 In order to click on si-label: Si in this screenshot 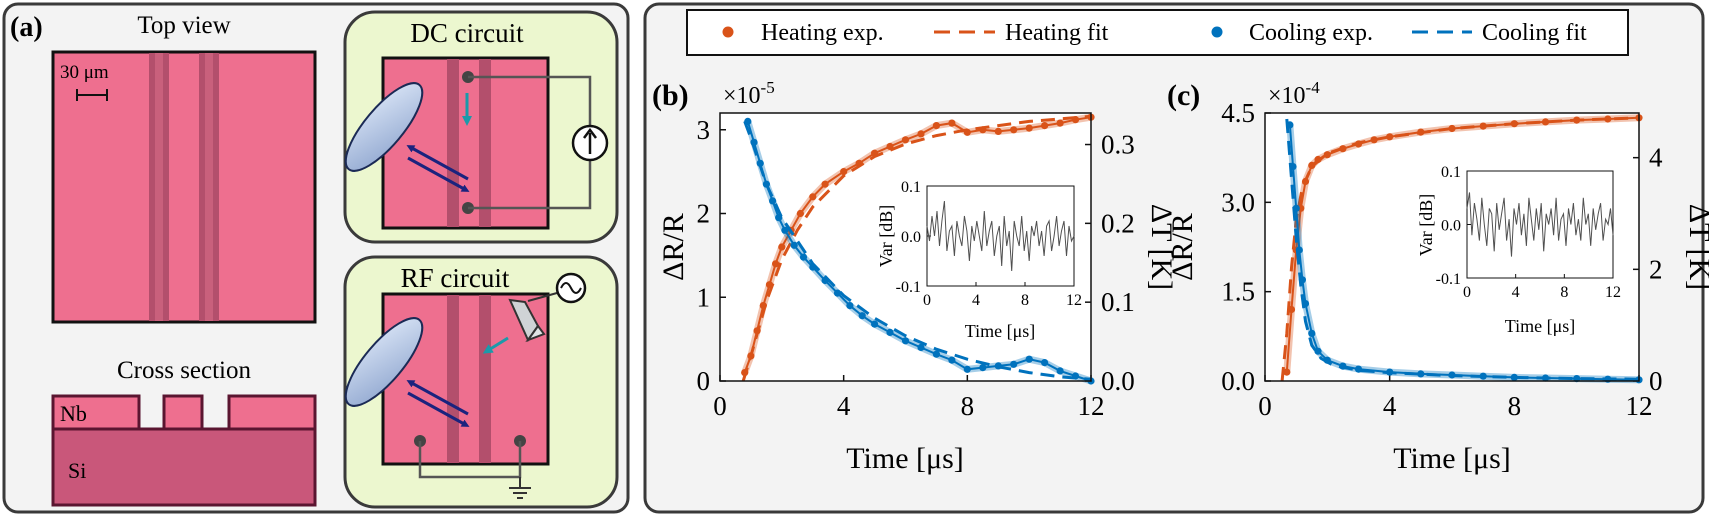, I will do `click(77, 470)`.